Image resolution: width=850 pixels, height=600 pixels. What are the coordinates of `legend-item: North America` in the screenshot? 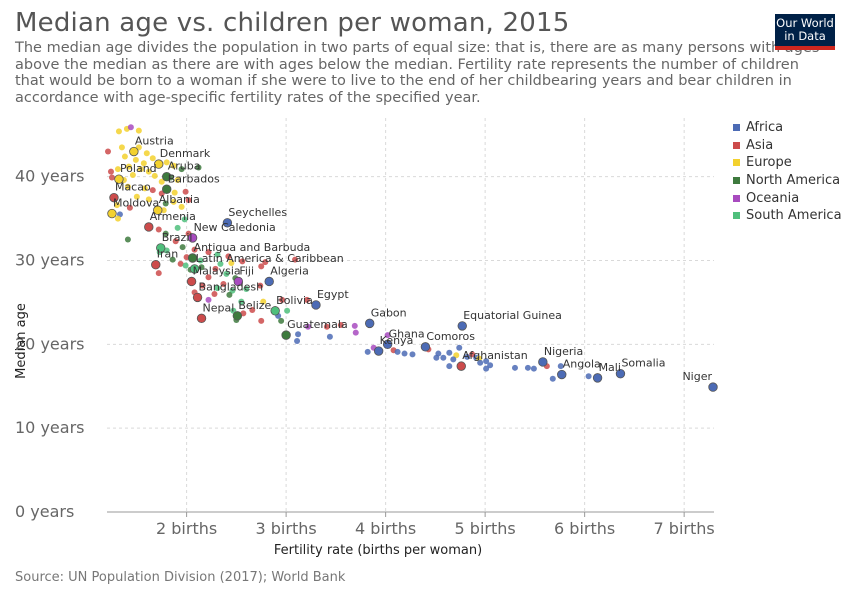 It's located at (787, 181).